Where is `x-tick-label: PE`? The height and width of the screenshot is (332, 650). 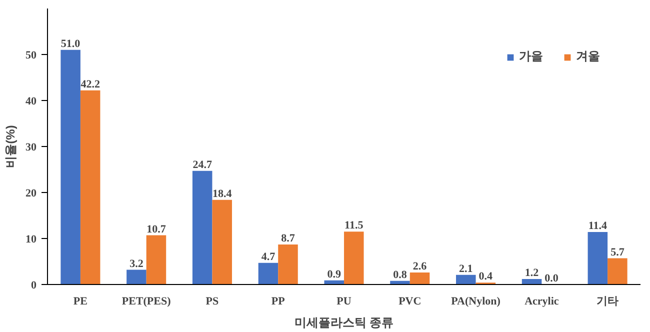
x-tick-label: PE is located at coordinates (80, 302).